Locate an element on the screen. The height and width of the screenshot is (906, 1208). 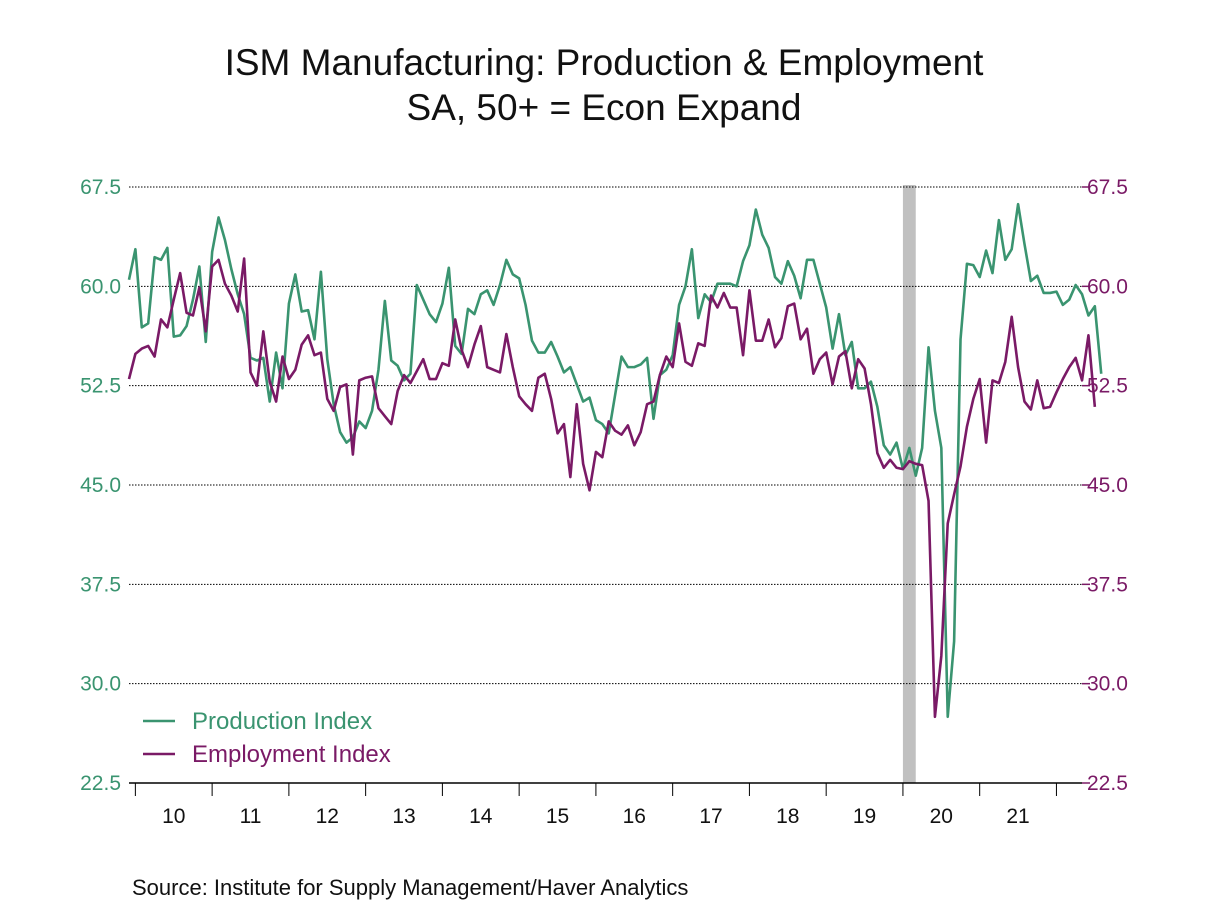
y-right-tick-label: 67.5 is located at coordinates (1107, 187).